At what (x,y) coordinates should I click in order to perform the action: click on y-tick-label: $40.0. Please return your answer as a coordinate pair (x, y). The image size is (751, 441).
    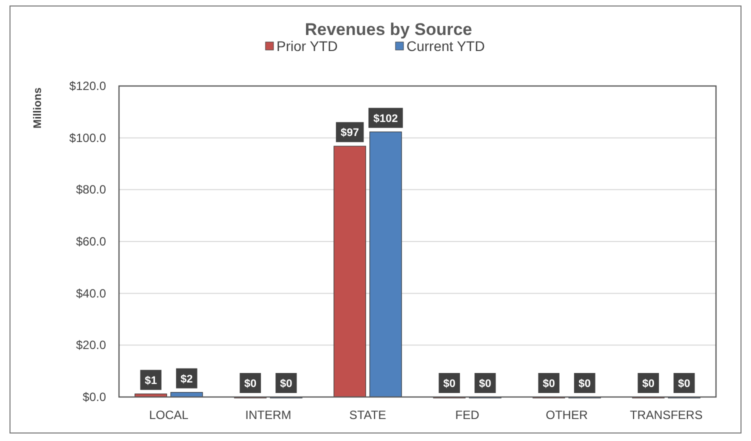
    Looking at the image, I should click on (91, 293).